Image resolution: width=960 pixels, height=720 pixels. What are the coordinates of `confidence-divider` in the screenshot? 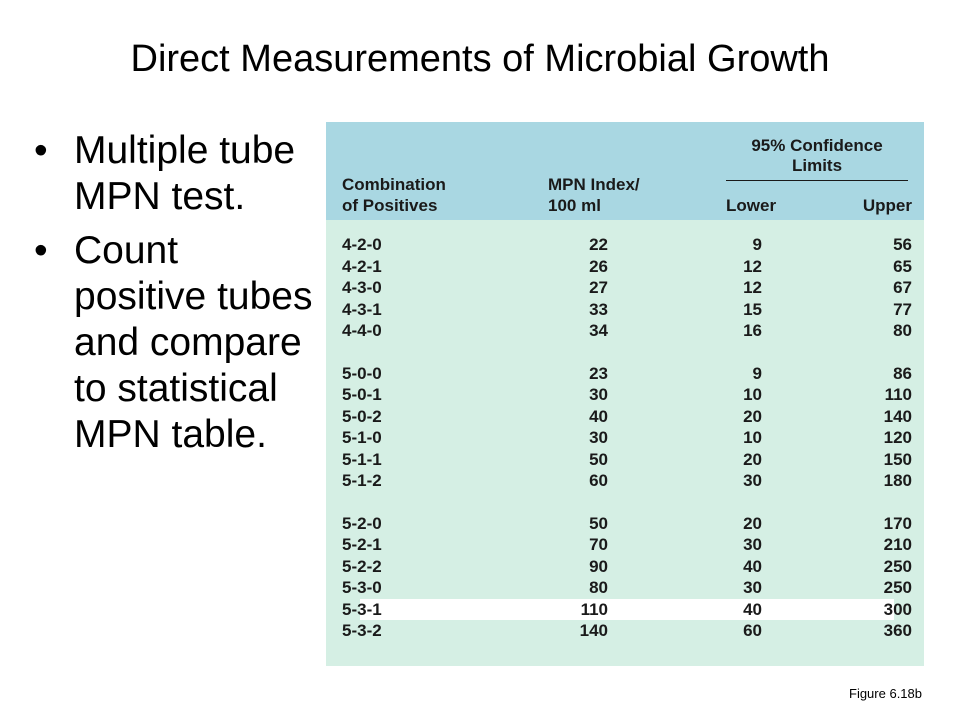 It's located at (817, 180).